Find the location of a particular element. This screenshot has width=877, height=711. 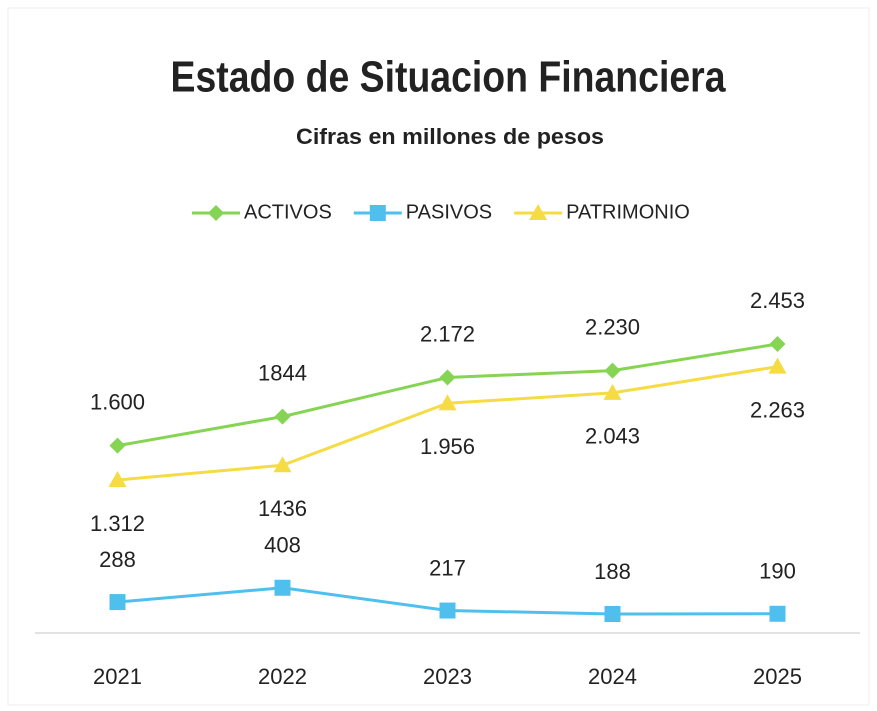

data-label: 1.956 is located at coordinates (447, 446).